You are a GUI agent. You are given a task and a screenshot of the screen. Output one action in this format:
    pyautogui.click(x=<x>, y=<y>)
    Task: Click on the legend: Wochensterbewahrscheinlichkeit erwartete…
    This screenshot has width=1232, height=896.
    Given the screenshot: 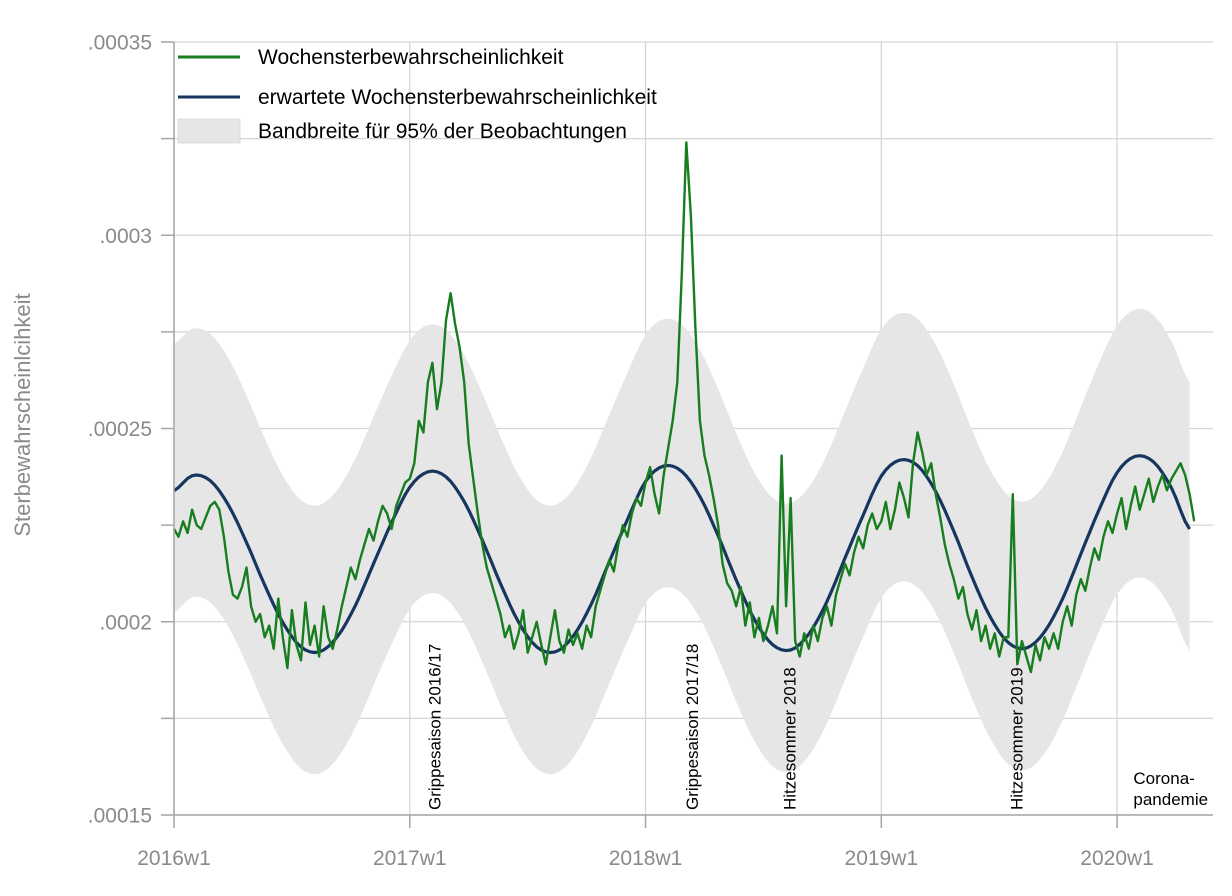 What is the action you would take?
    pyautogui.click(x=417, y=95)
    